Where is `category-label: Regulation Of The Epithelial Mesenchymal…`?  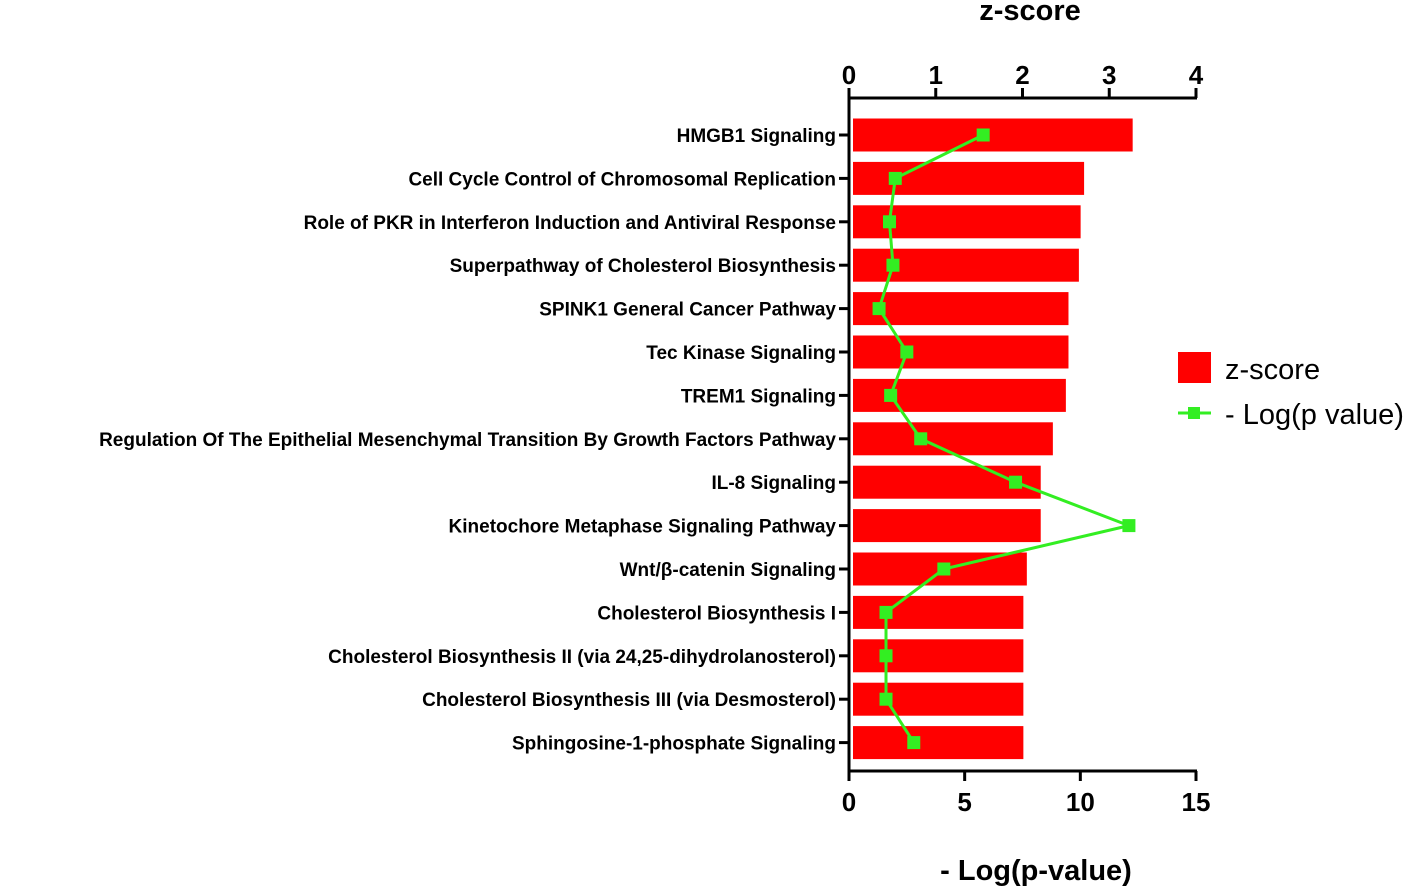
category-label: Regulation Of The Epithelial Mesenchymal… is located at coordinates (467, 440).